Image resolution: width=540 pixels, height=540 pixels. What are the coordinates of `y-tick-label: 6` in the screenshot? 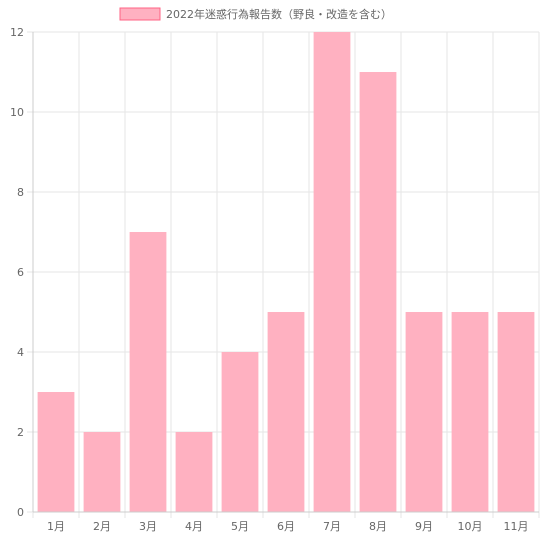 It's located at (20, 272).